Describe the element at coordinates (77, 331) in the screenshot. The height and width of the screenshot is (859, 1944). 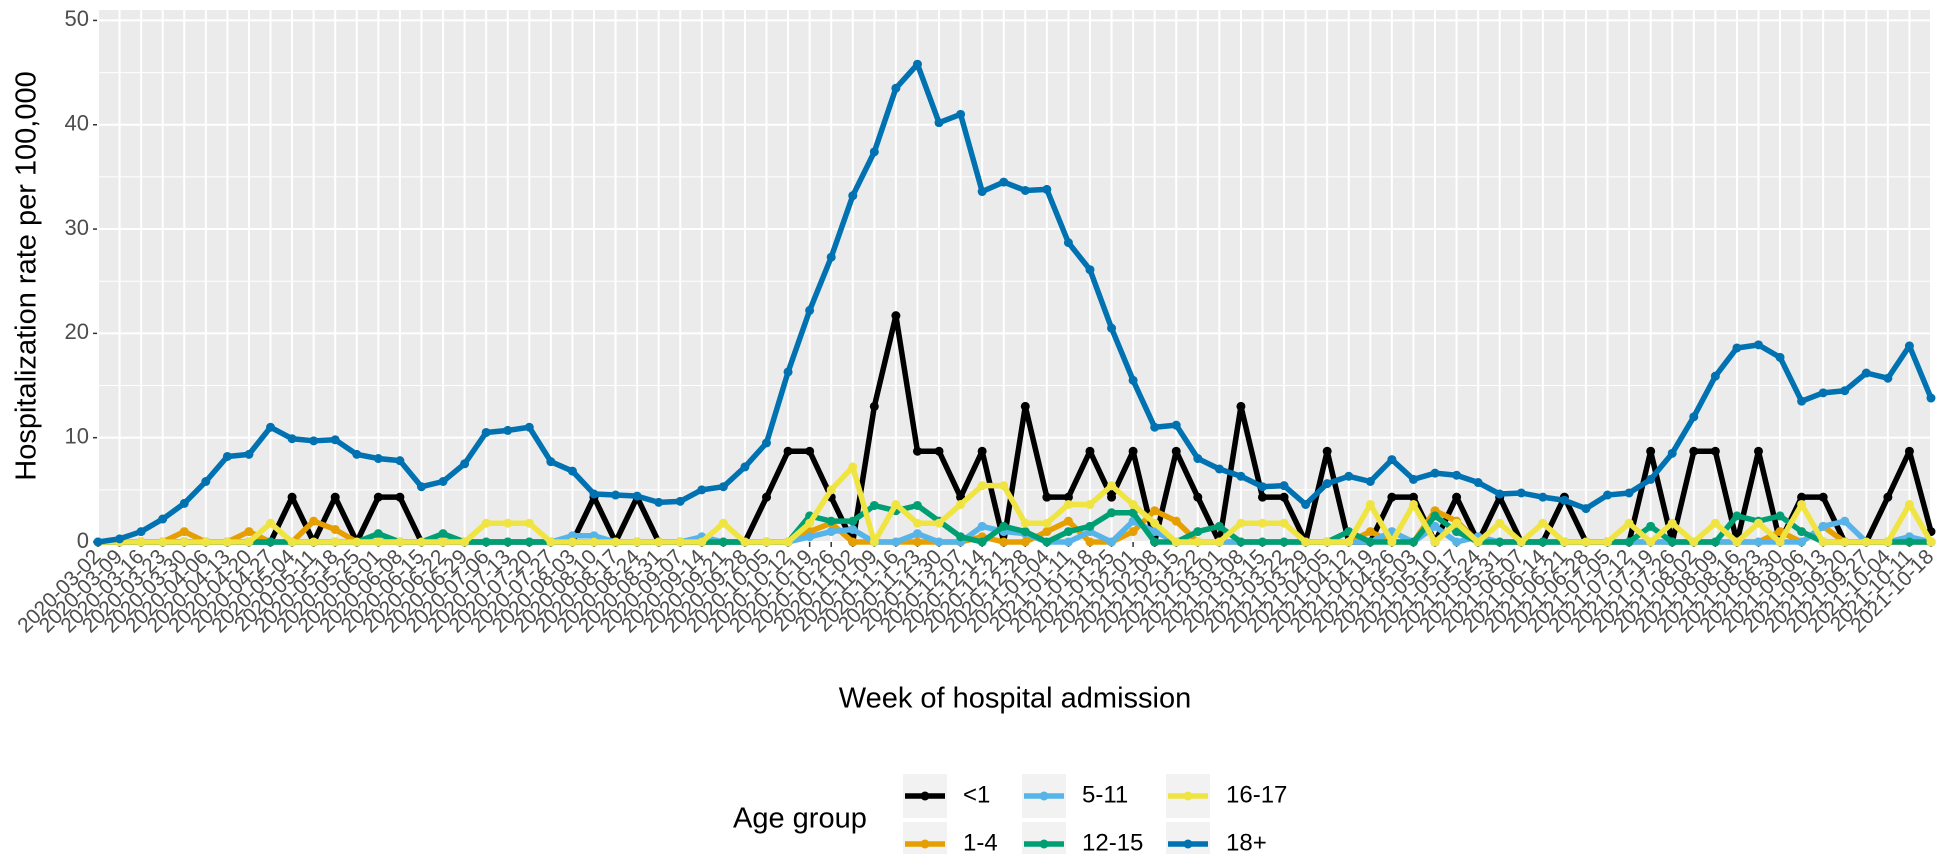
I see `y-tick-label: 20` at that location.